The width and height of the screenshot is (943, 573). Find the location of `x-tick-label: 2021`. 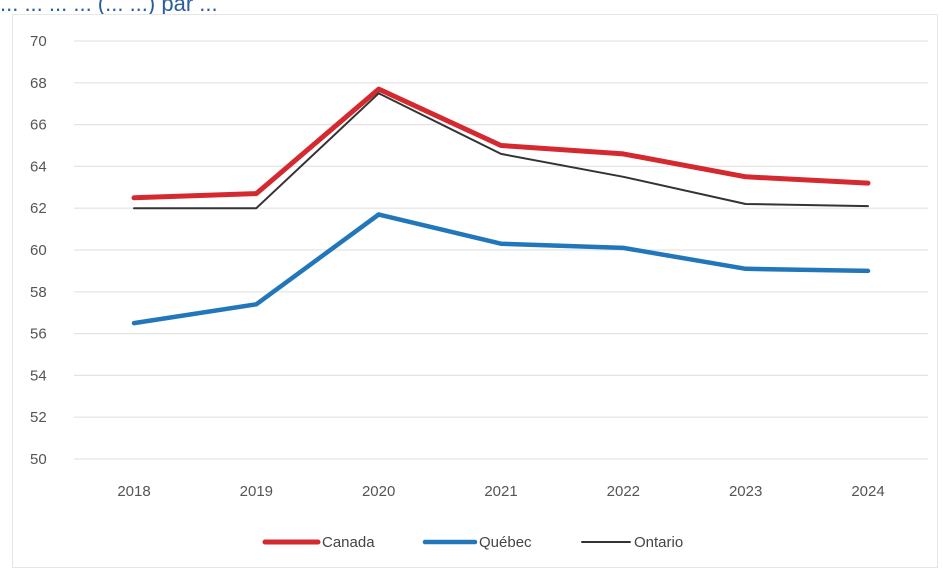

x-tick-label: 2021 is located at coordinates (500, 491).